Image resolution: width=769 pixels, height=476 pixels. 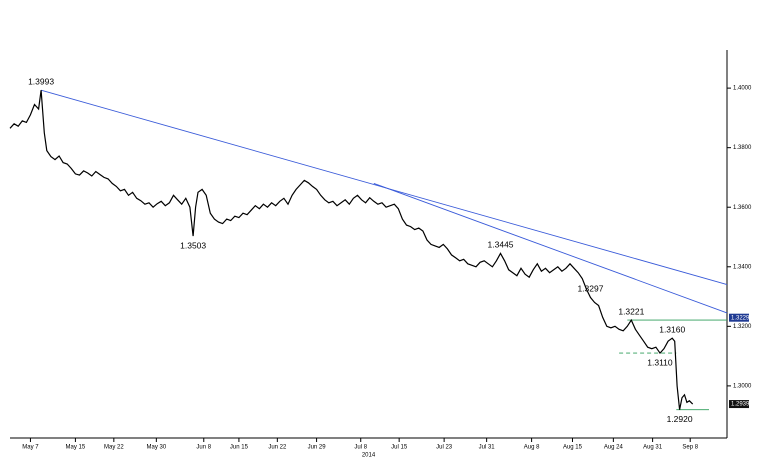 What do you see at coordinates (317, 448) in the screenshot?
I see `x-tick-label: Jun 29` at bounding box center [317, 448].